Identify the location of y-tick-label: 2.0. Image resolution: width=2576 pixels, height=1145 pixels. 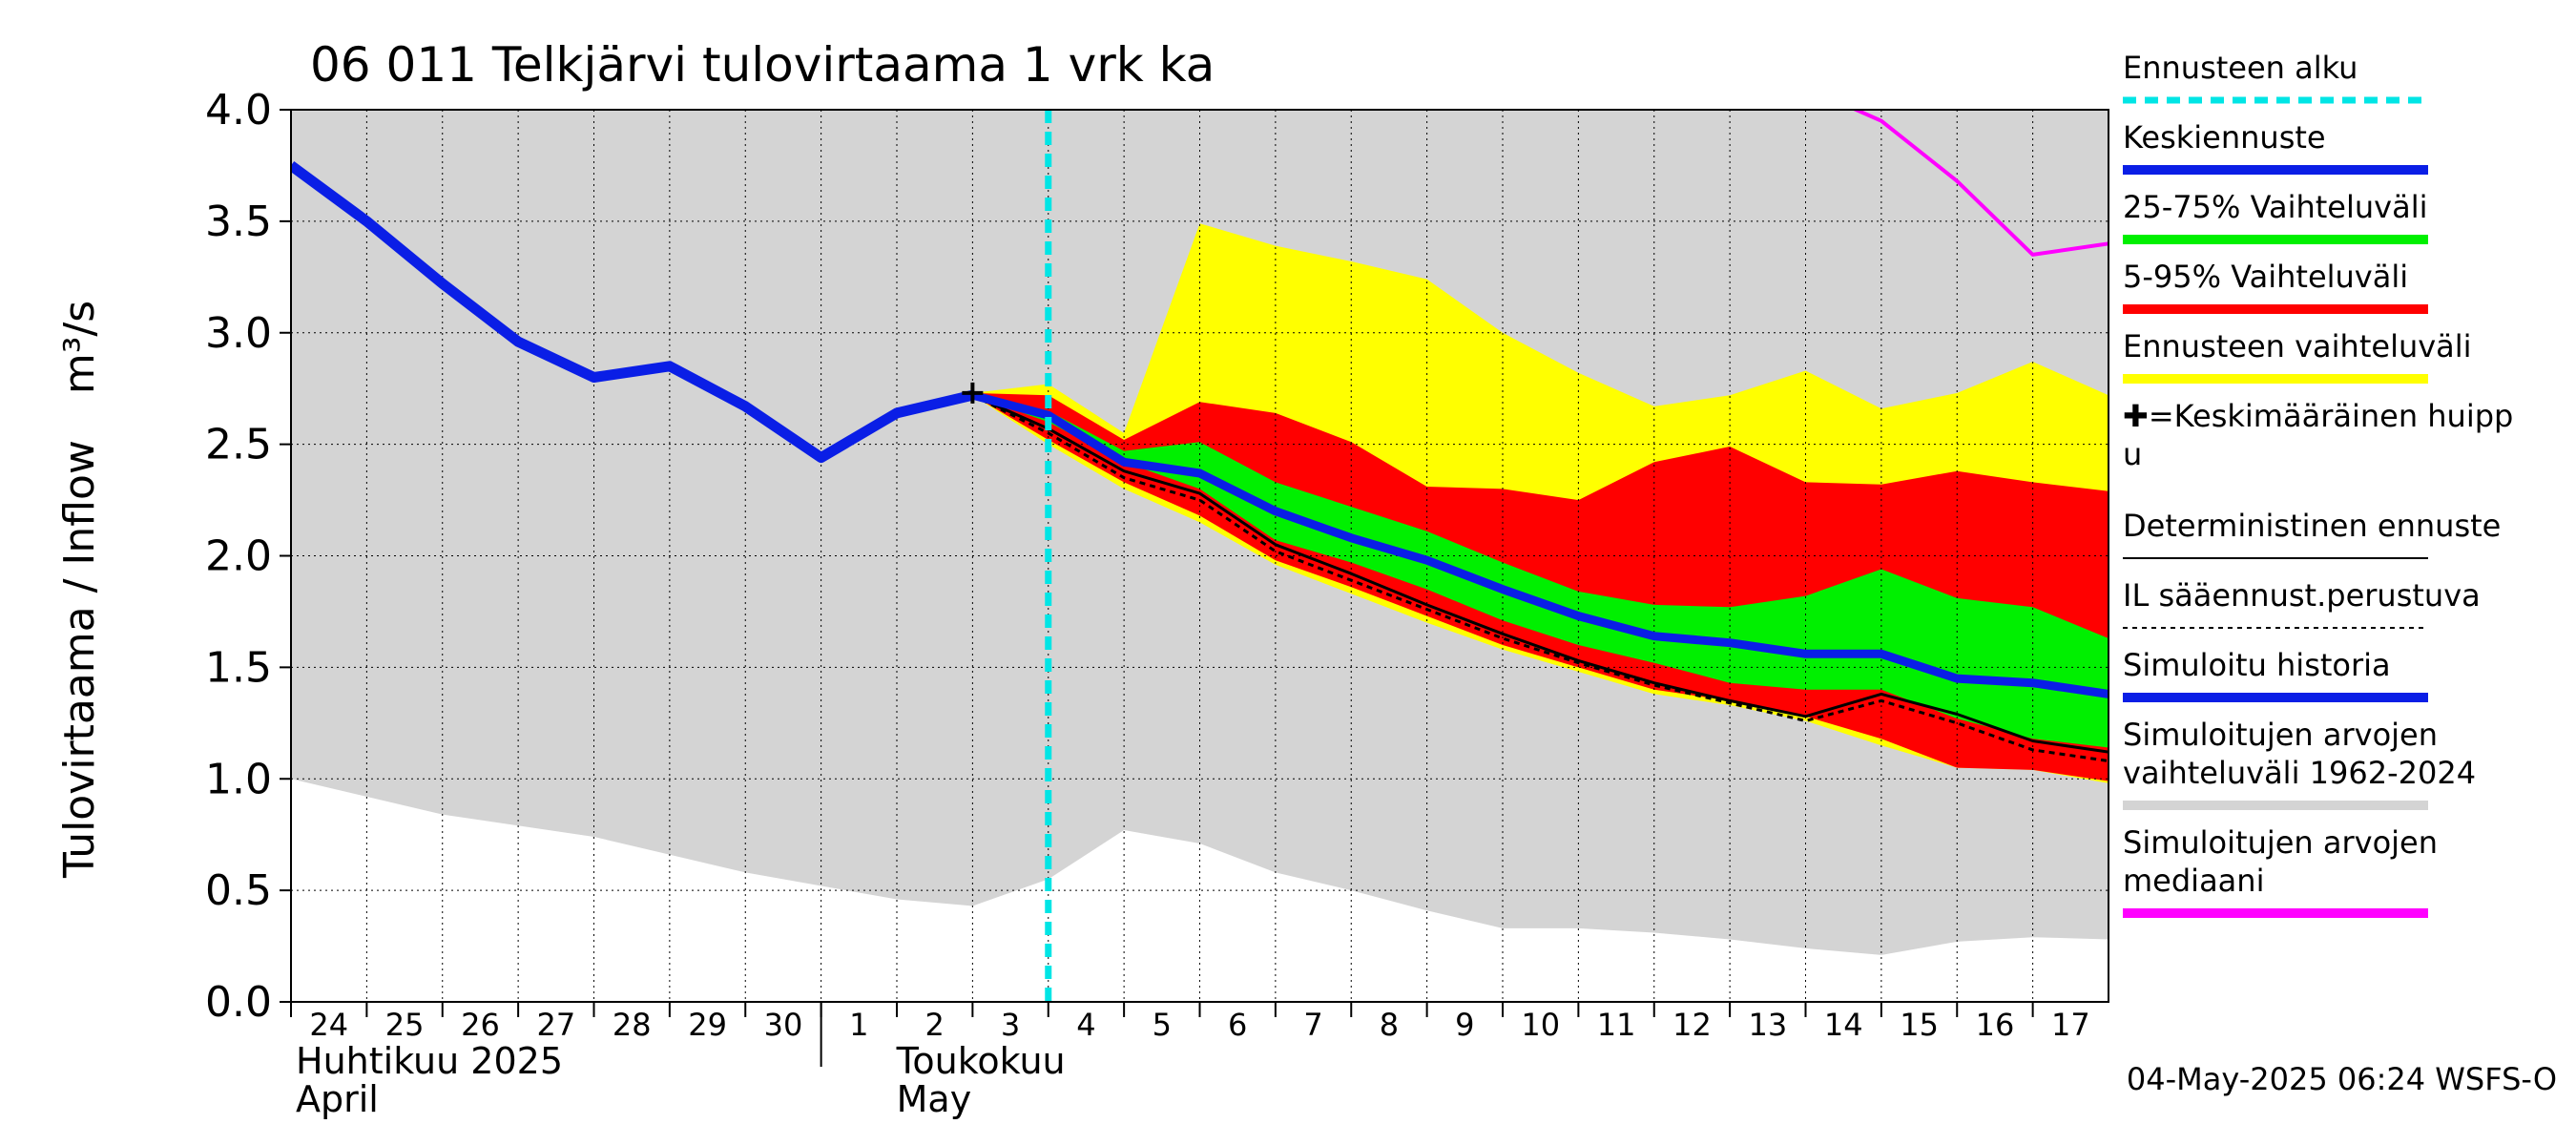
(238, 557).